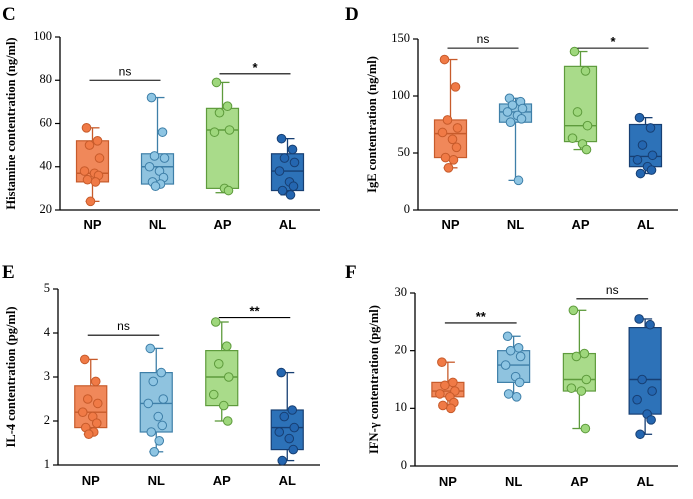 The image size is (693, 499). Describe the element at coordinates (157, 224) in the screenshot. I see `x-tick-label: NL` at that location.